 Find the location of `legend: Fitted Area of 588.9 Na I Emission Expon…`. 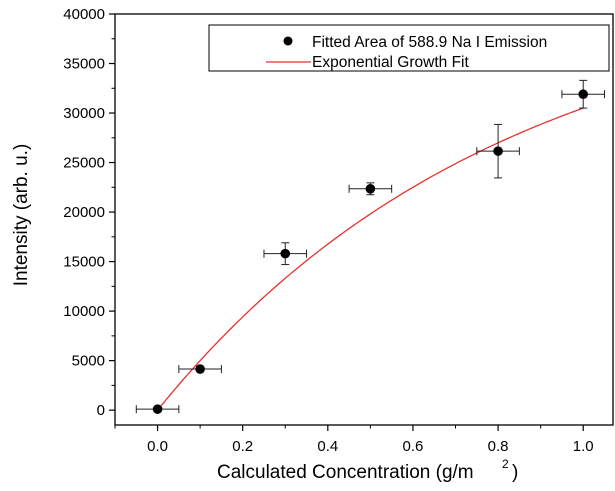

legend: Fitted Area of 588.9 Na I Emission Expon… is located at coordinates (409, 48).